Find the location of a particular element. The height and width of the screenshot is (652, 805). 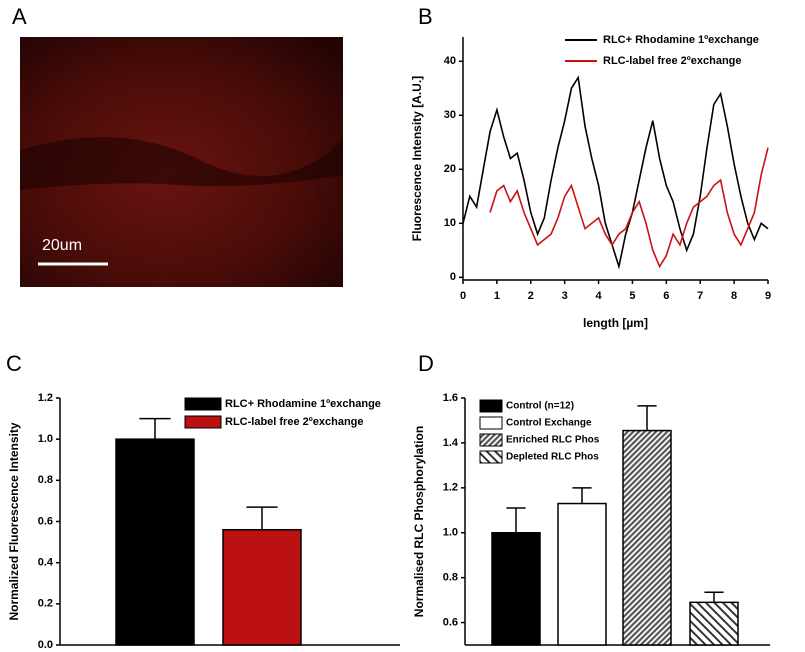

x-tick-label: 7 is located at coordinates (700, 296).